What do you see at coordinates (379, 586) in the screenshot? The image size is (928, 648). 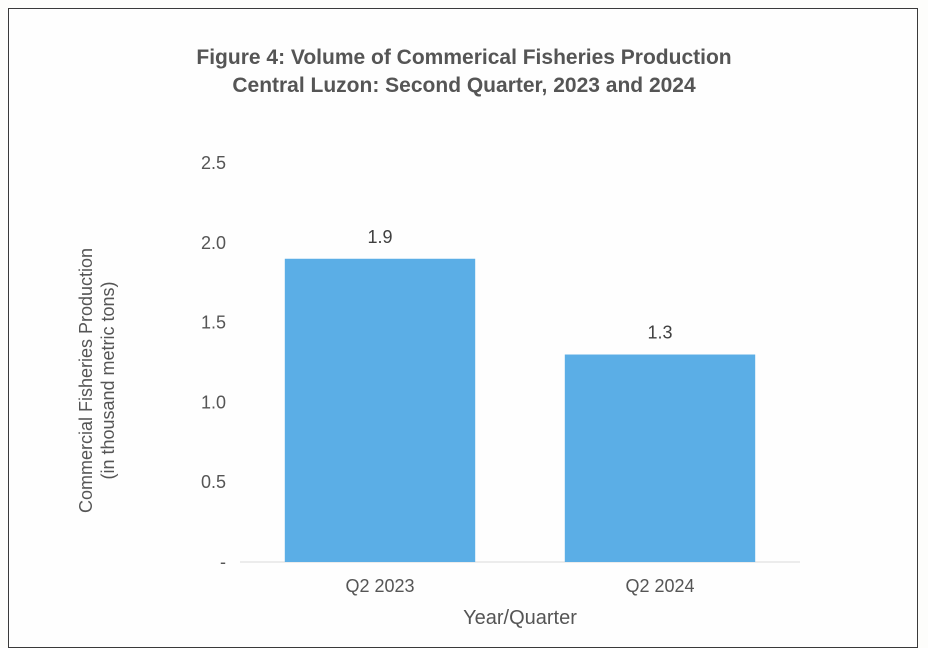 I see `x-tick-label: Q2 2023` at bounding box center [379, 586].